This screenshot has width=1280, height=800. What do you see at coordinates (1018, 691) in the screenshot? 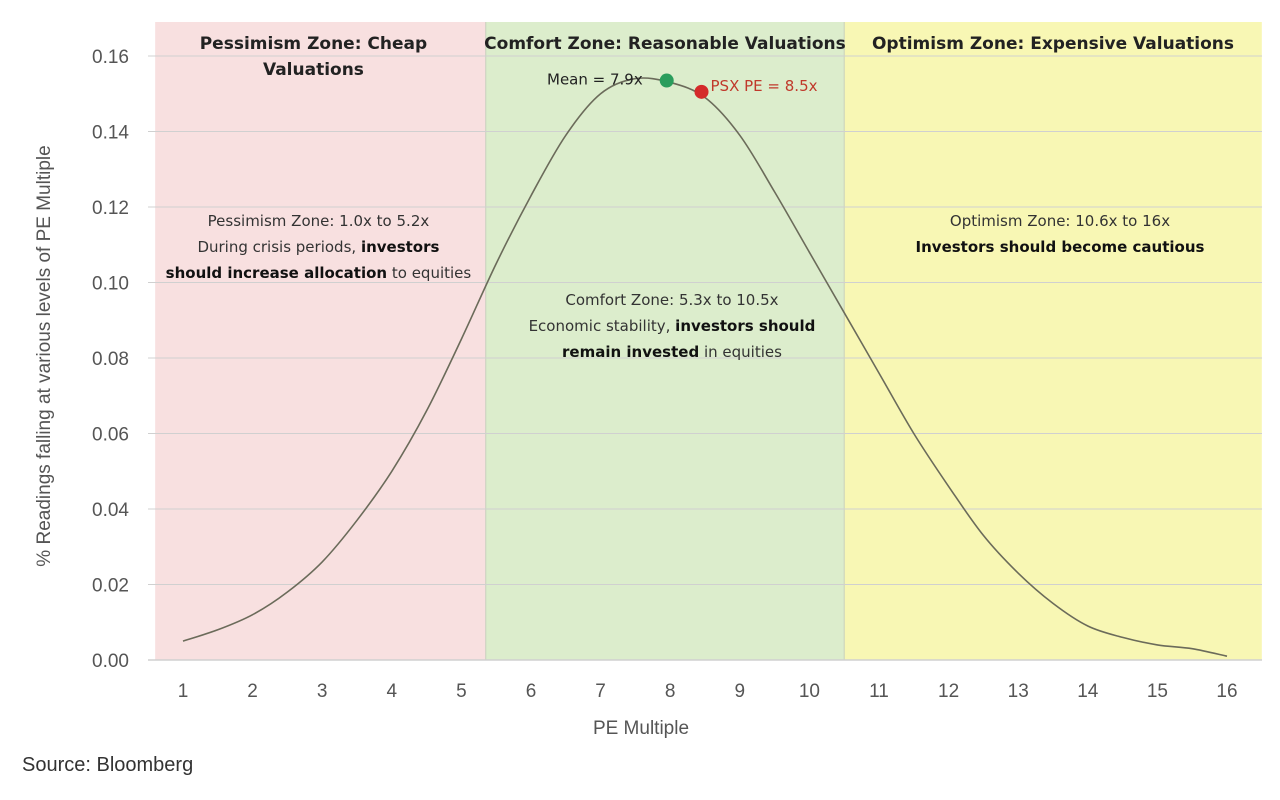
I see `x-tick-label: 13` at bounding box center [1018, 691].